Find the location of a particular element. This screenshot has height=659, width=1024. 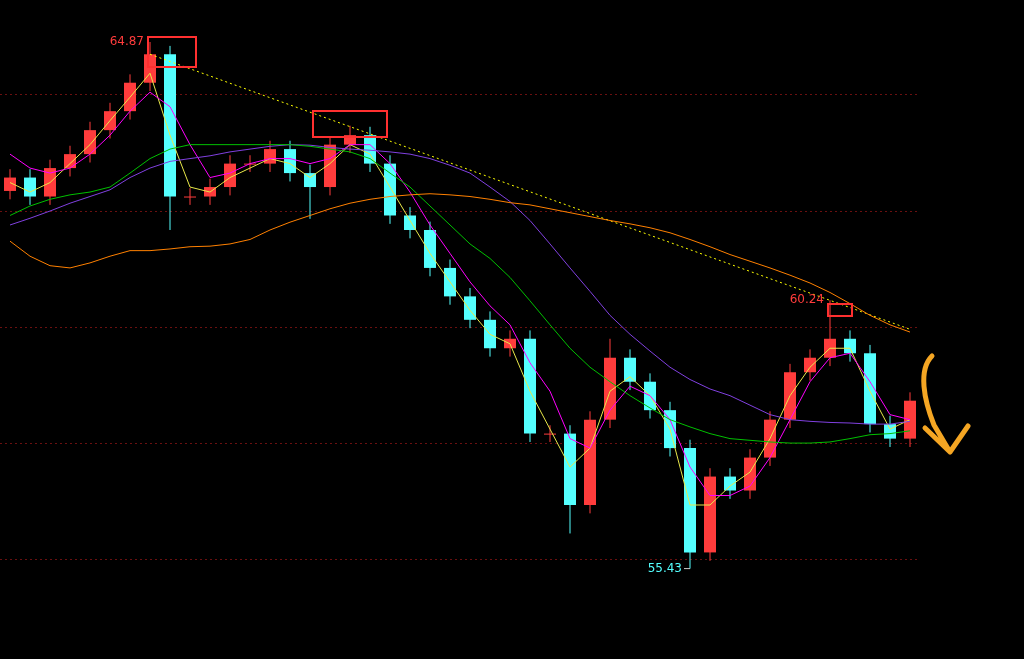

annotation: 60.24 is located at coordinates (806, 299).